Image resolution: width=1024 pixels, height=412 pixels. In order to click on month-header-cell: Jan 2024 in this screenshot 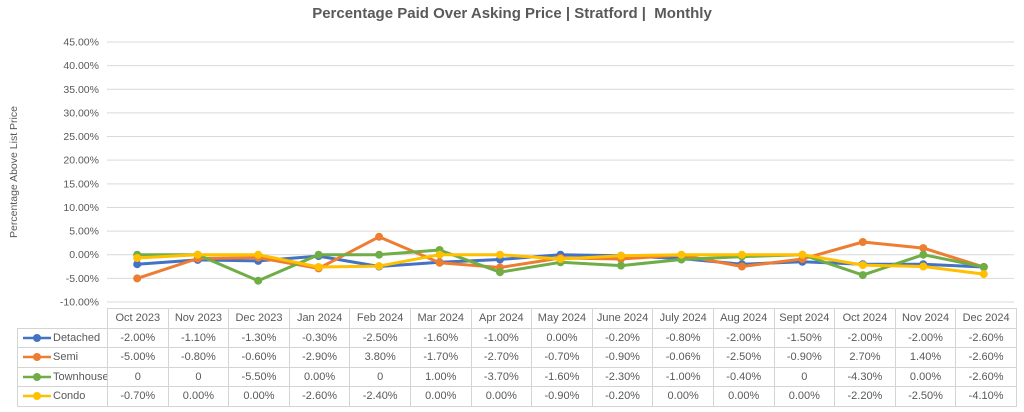, I will do `click(319, 318)`.